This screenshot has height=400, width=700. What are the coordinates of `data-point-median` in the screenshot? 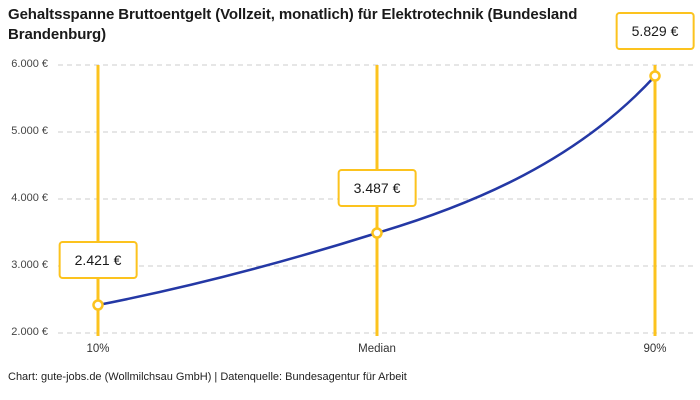 It's located at (377, 233).